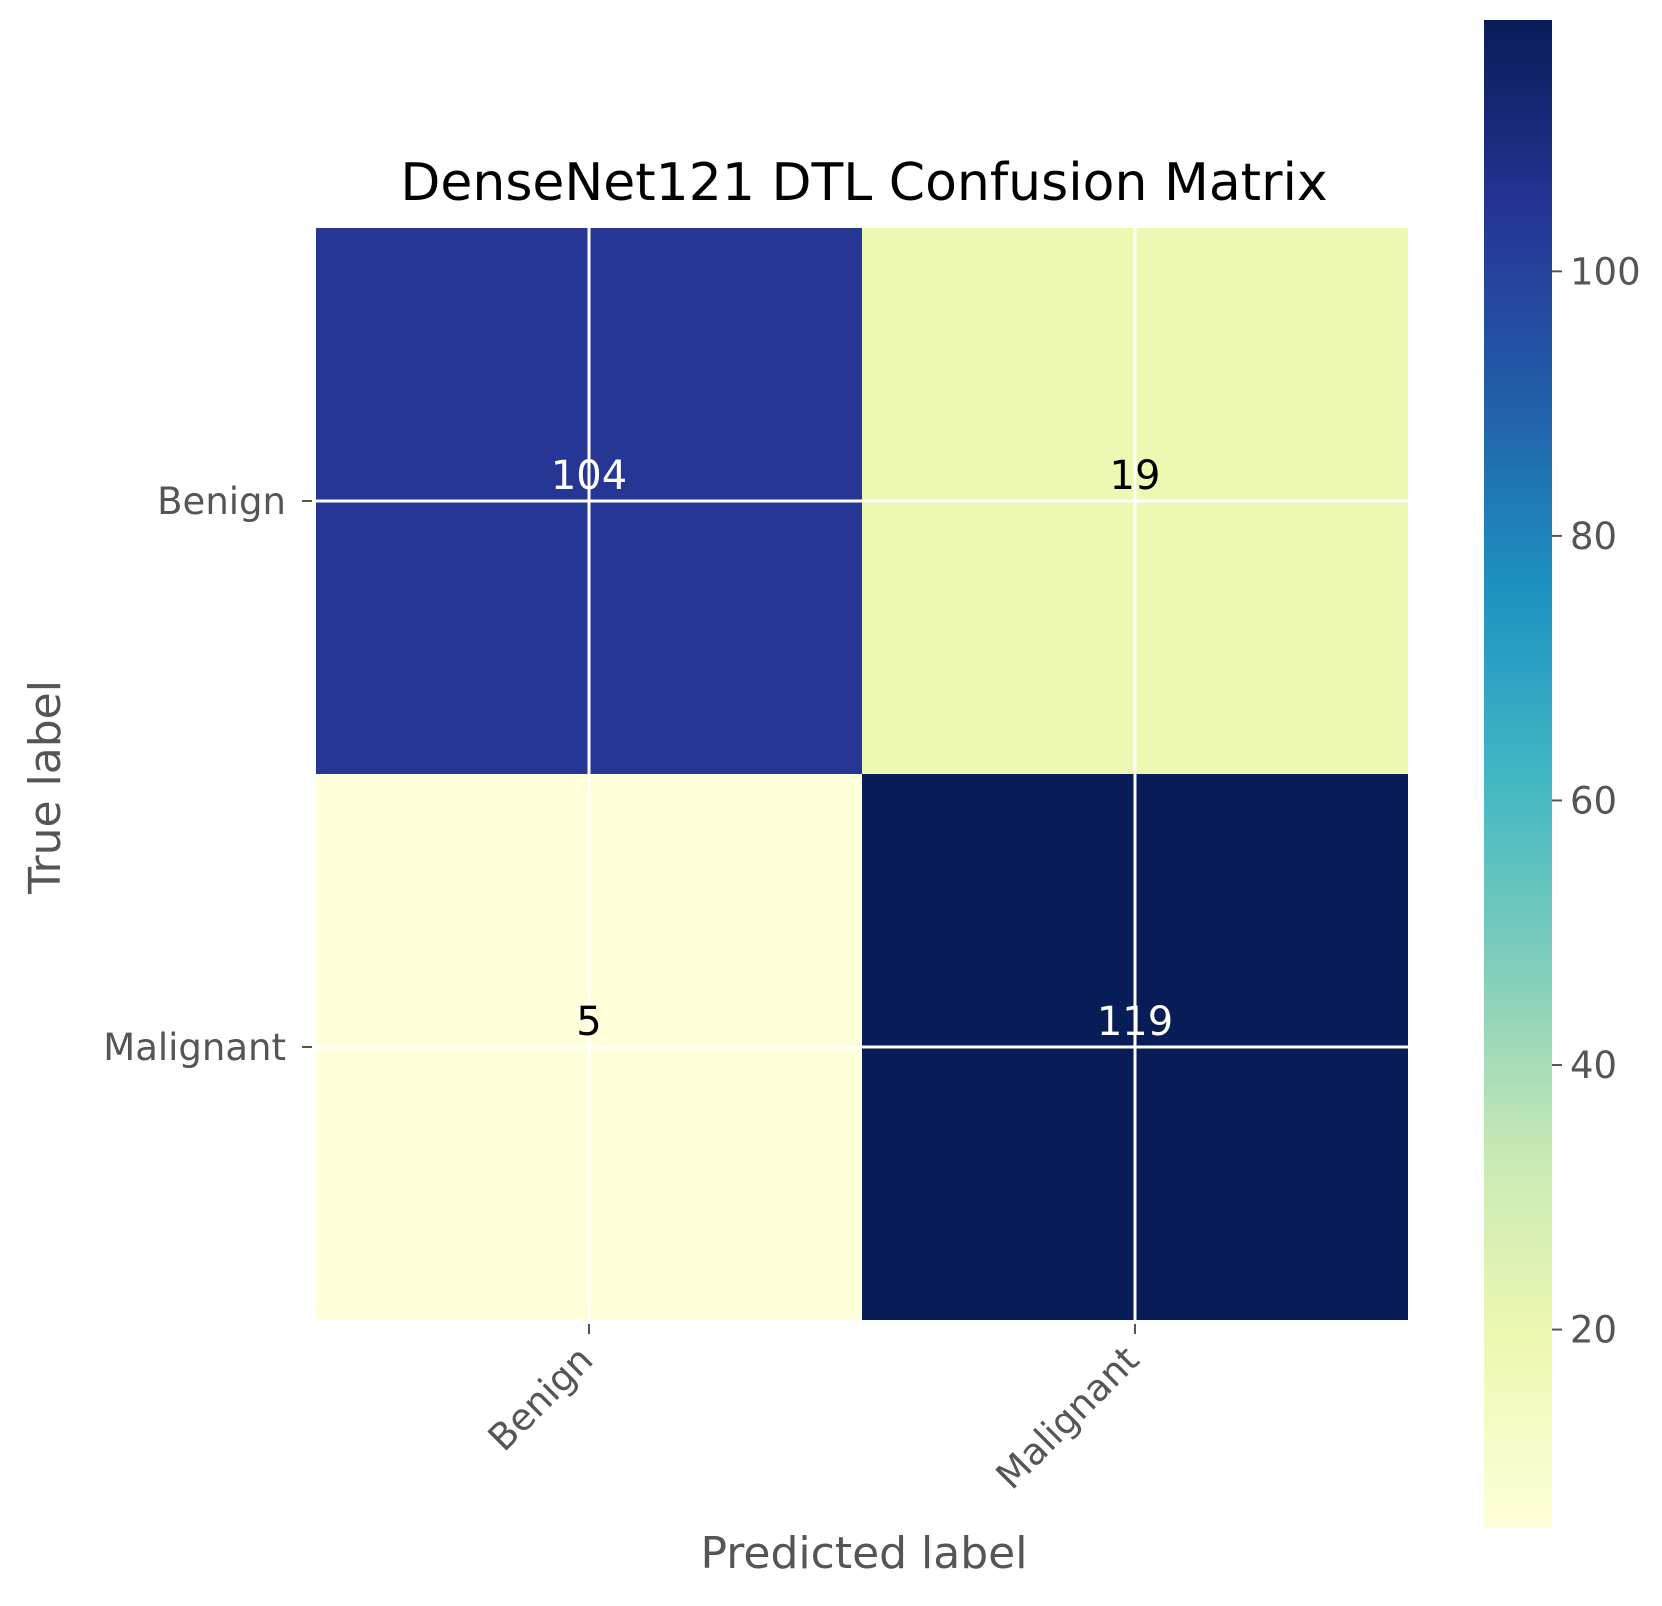  What do you see at coordinates (1135, 476) in the screenshot?
I see `cell-value-0-1: 19` at bounding box center [1135, 476].